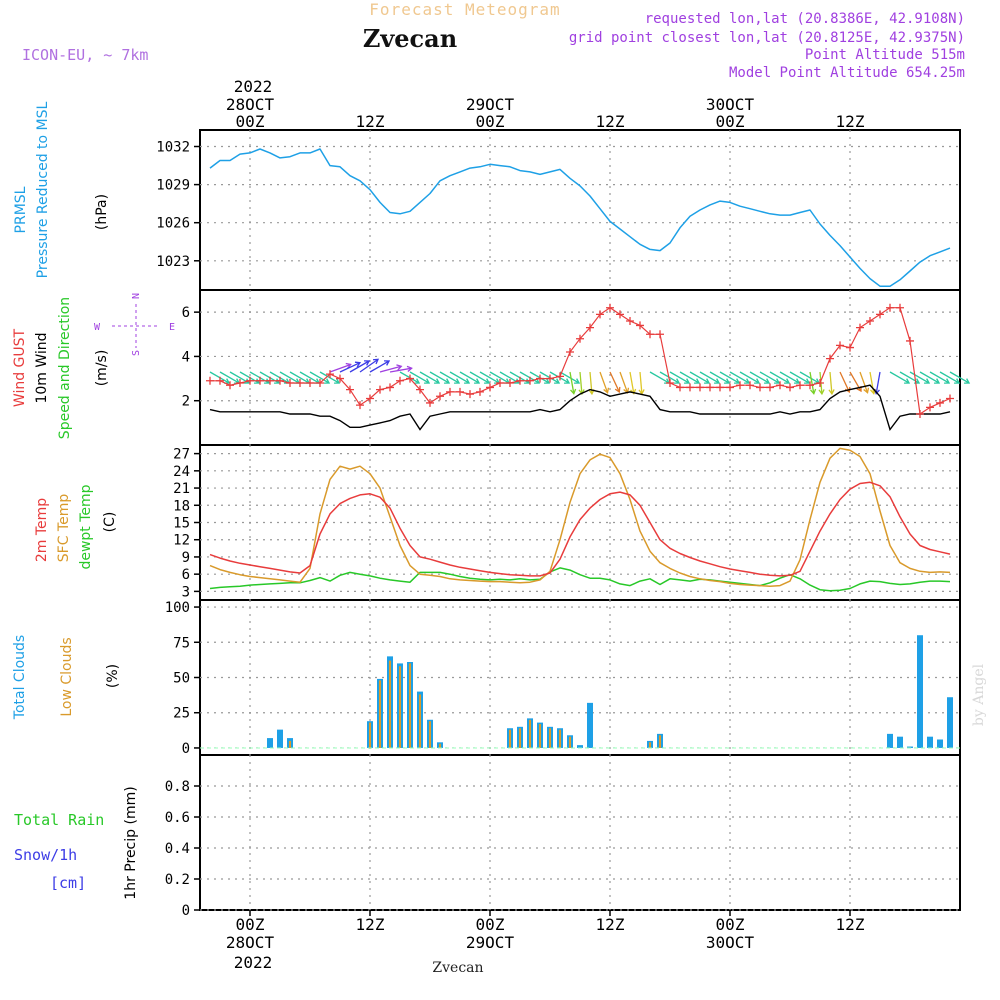  I want to click on ytick-label: 12, so click(181, 541).